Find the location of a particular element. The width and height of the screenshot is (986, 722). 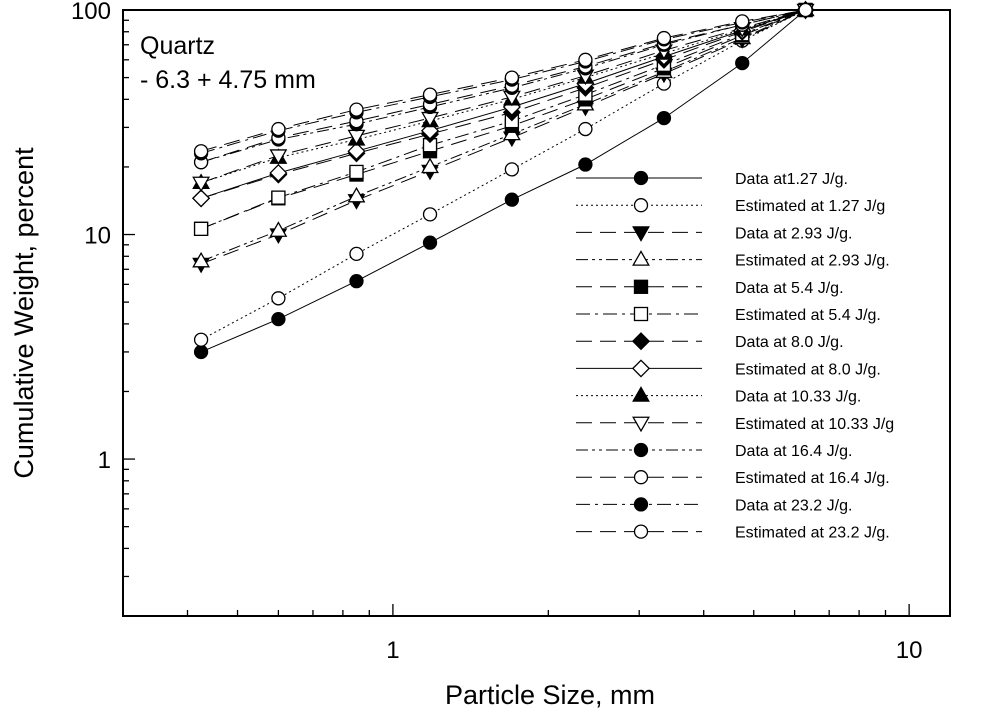

x-tick-label: 1 is located at coordinates (392, 650).